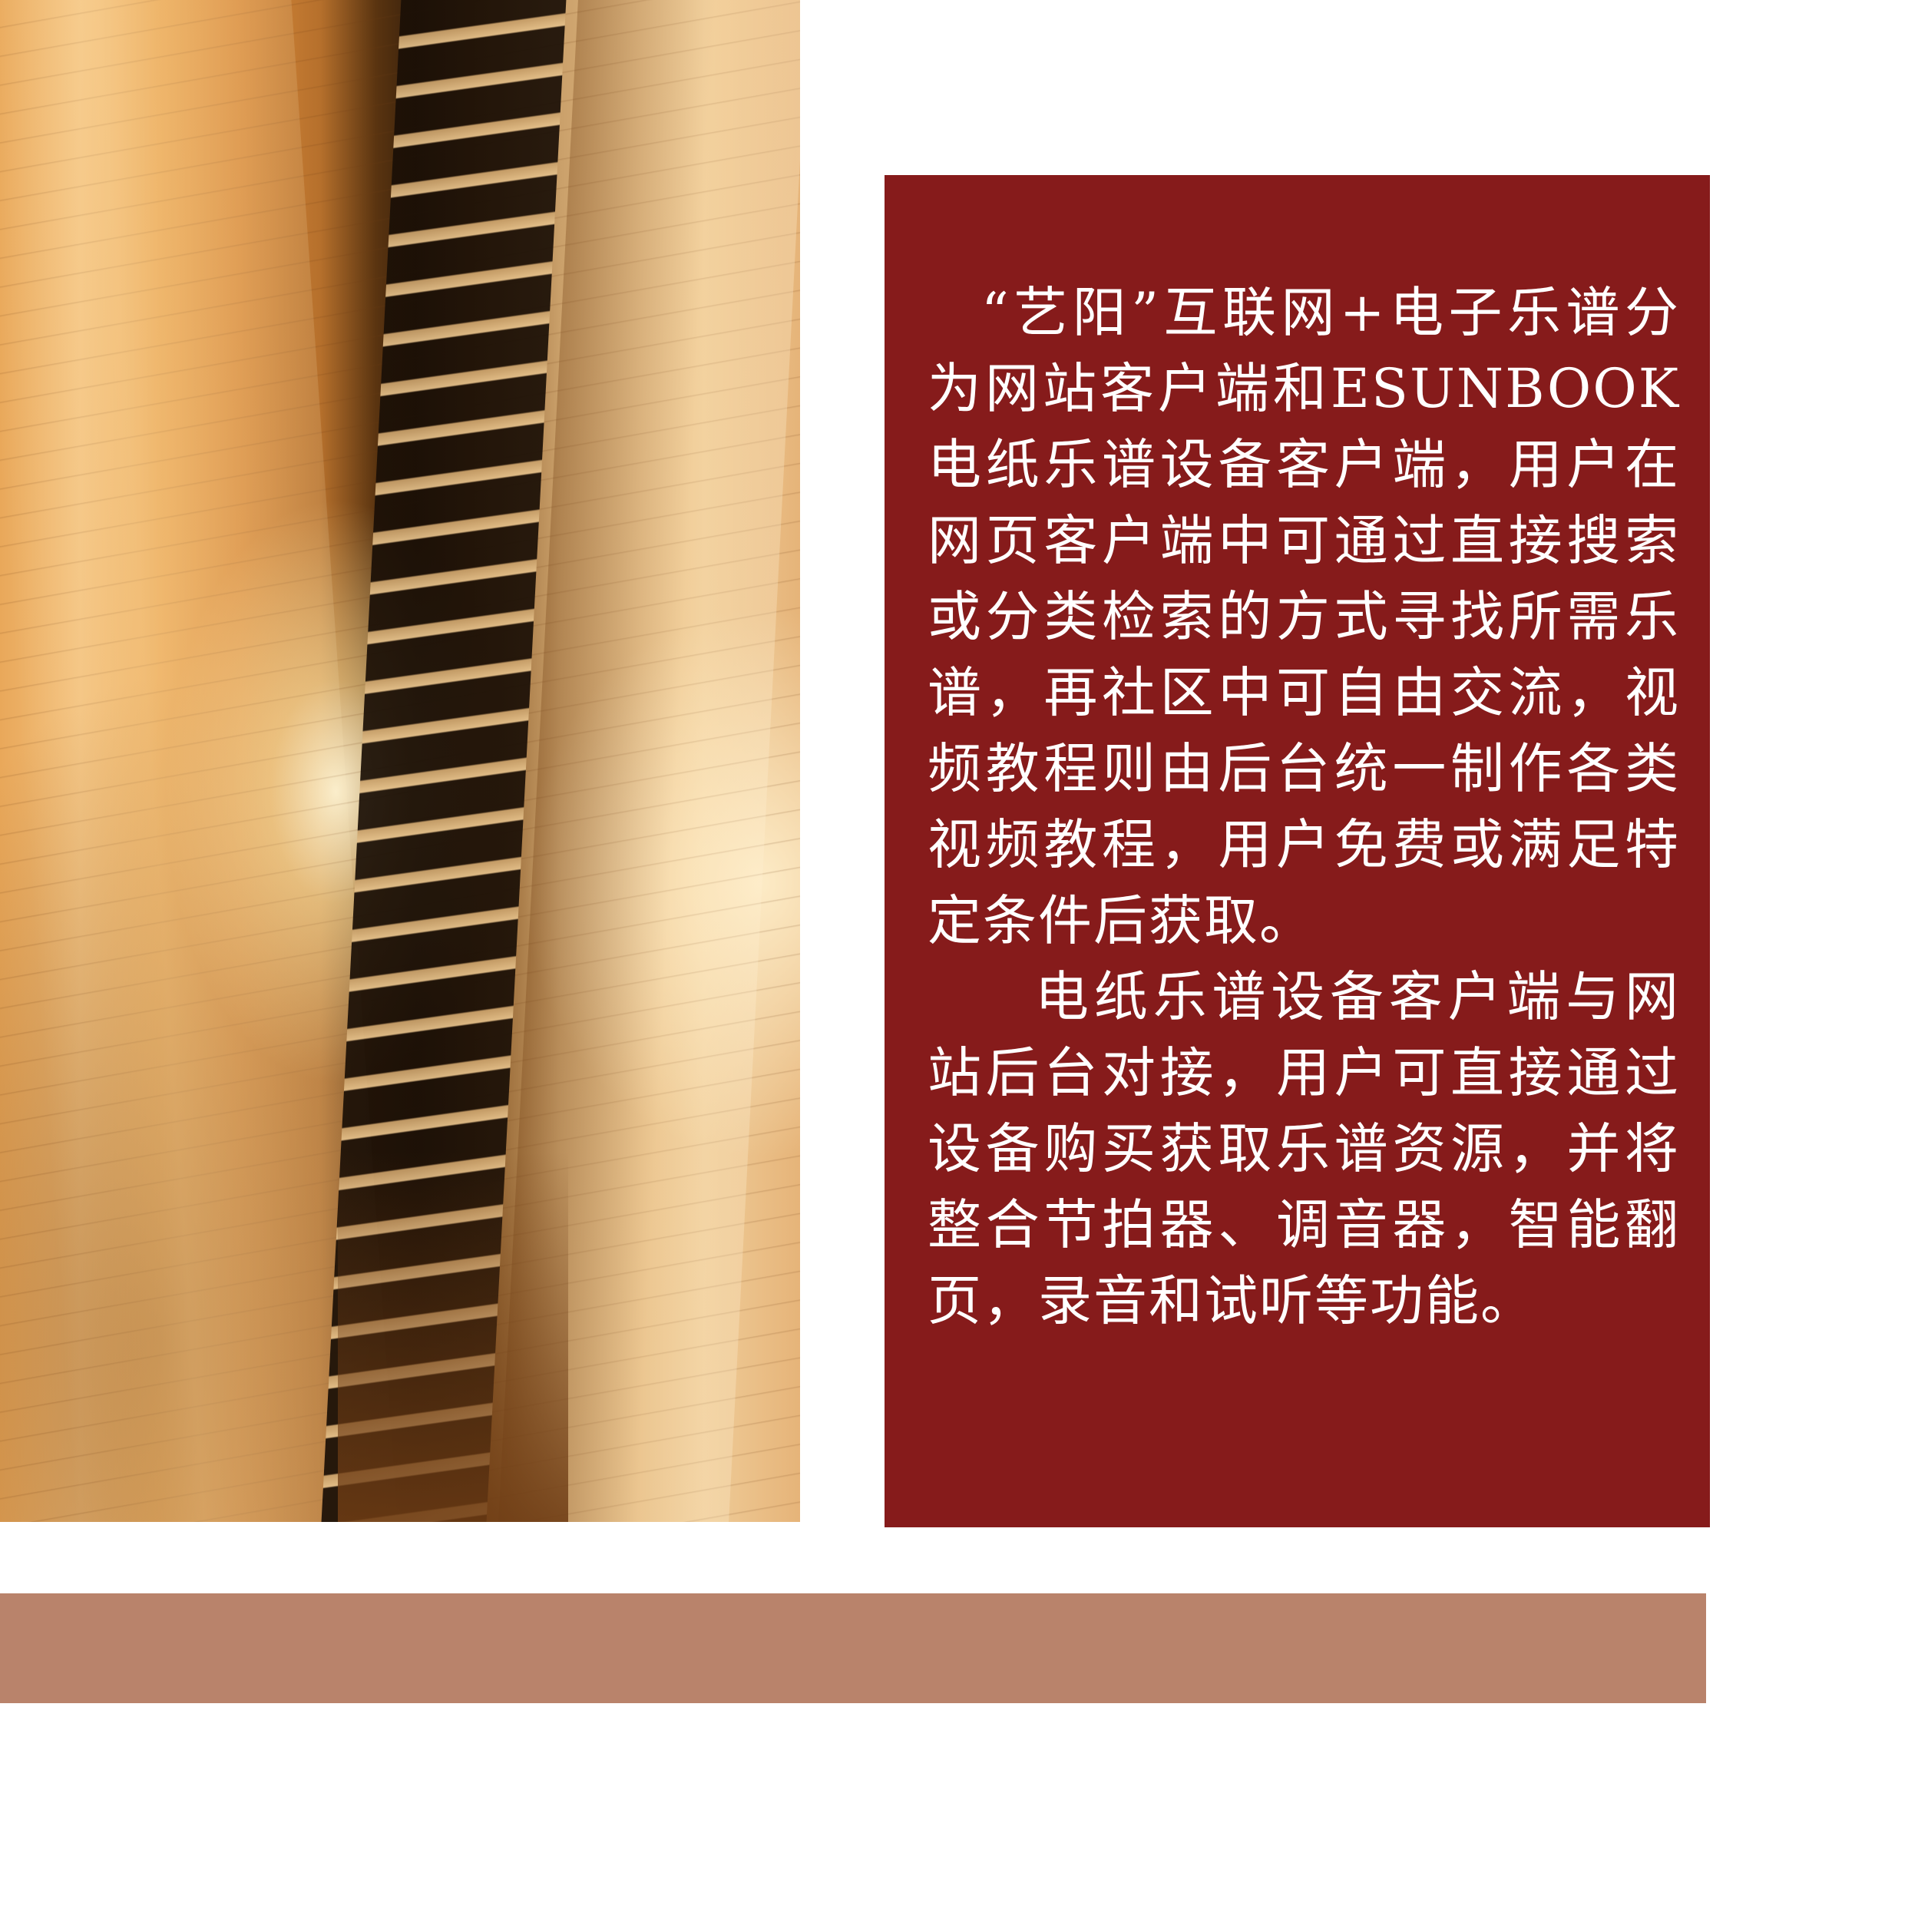  What do you see at coordinates (853, 1648) in the screenshot?
I see `bottom-accent-bar` at bounding box center [853, 1648].